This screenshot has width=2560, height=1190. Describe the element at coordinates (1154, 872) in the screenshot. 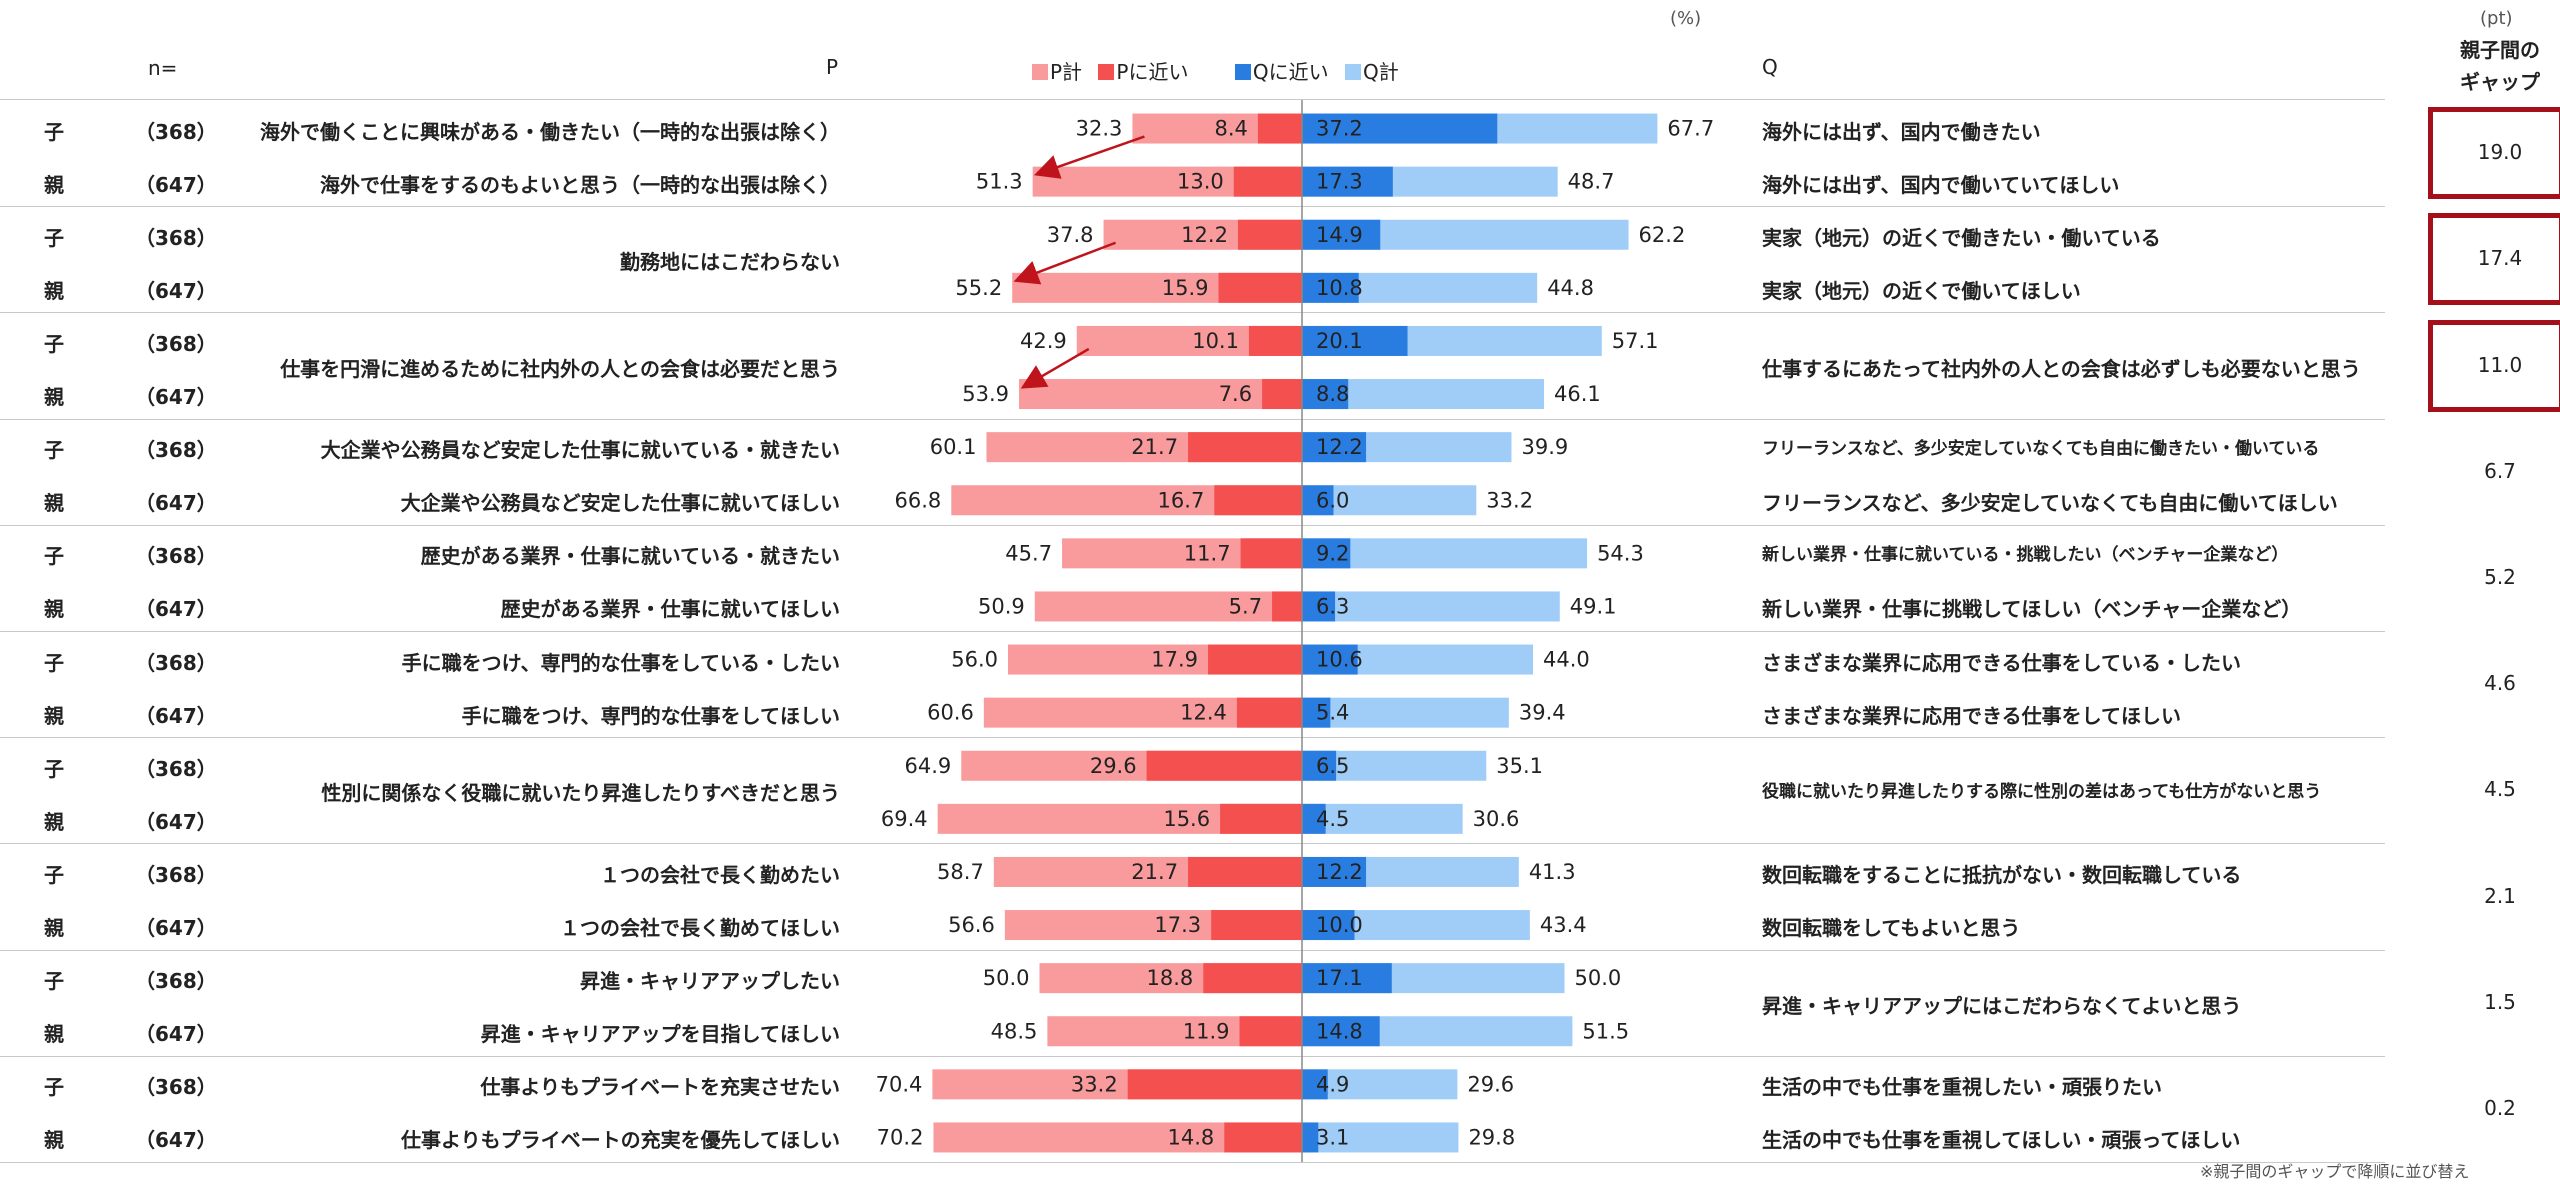

I see `label-p-near: 21.7` at that location.